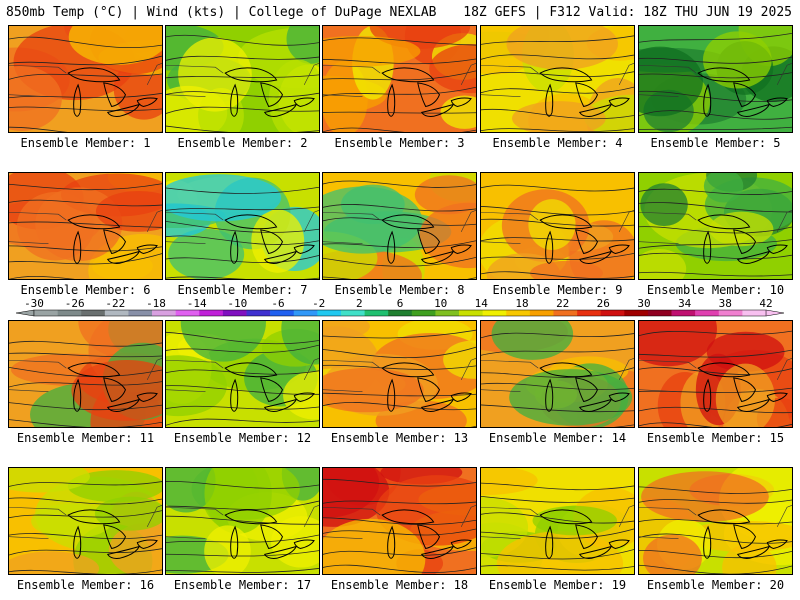 The image size is (800, 600). I want to click on colorbar-tick-label: 38, so click(725, 304).